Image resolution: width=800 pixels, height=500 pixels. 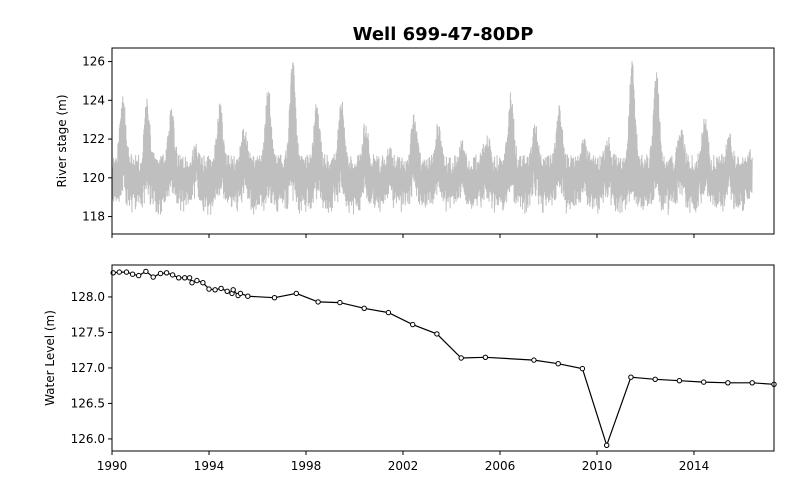 What do you see at coordinates (694, 466) in the screenshot?
I see `x-tick-label-year: 2014` at bounding box center [694, 466].